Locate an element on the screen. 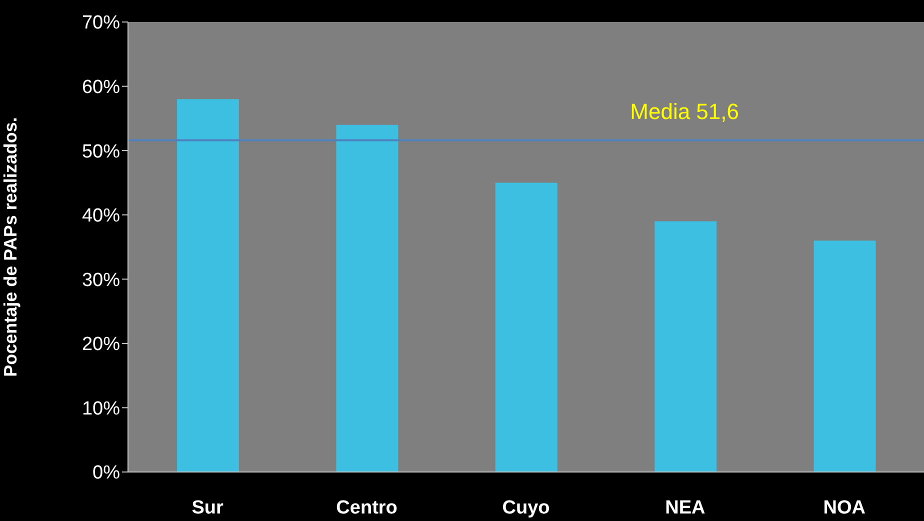 This screenshot has width=924, height=521. y-tick-label: 20% is located at coordinates (101, 345).